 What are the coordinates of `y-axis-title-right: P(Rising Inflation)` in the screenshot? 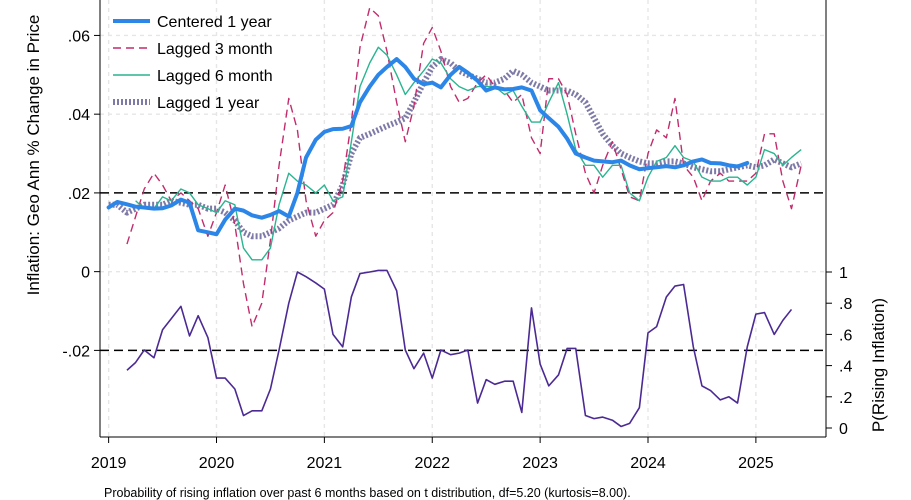 It's located at (878, 365).